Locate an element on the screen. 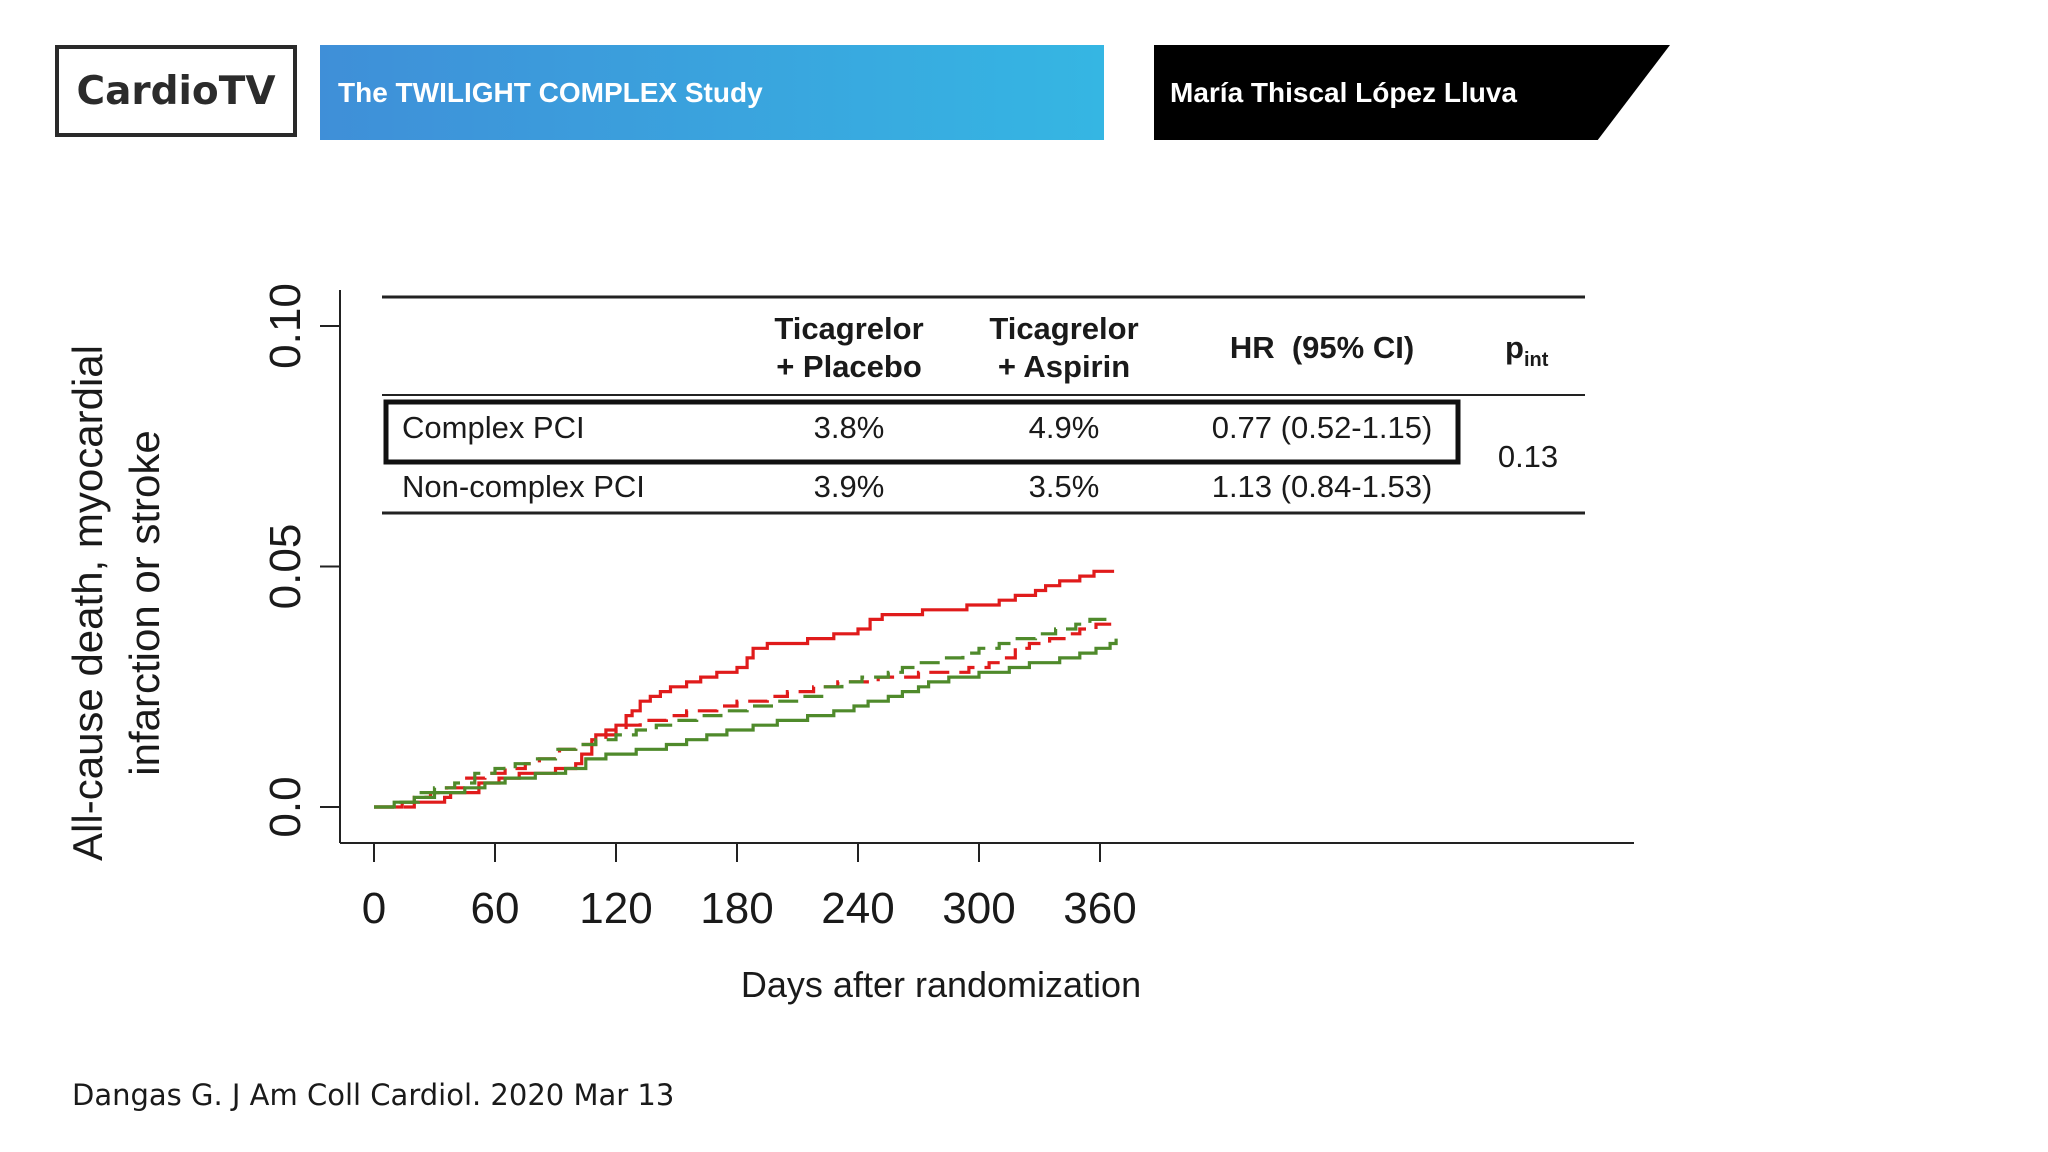 The height and width of the screenshot is (1152, 2048). col-header-p: pint is located at coordinates (1527, 350).